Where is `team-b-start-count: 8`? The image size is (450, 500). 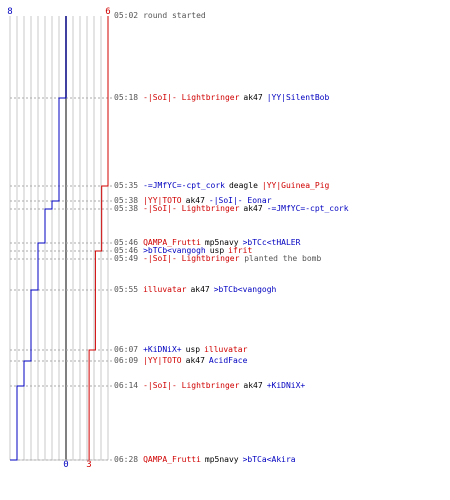 team-b-start-count: 8 is located at coordinates (9, 12).